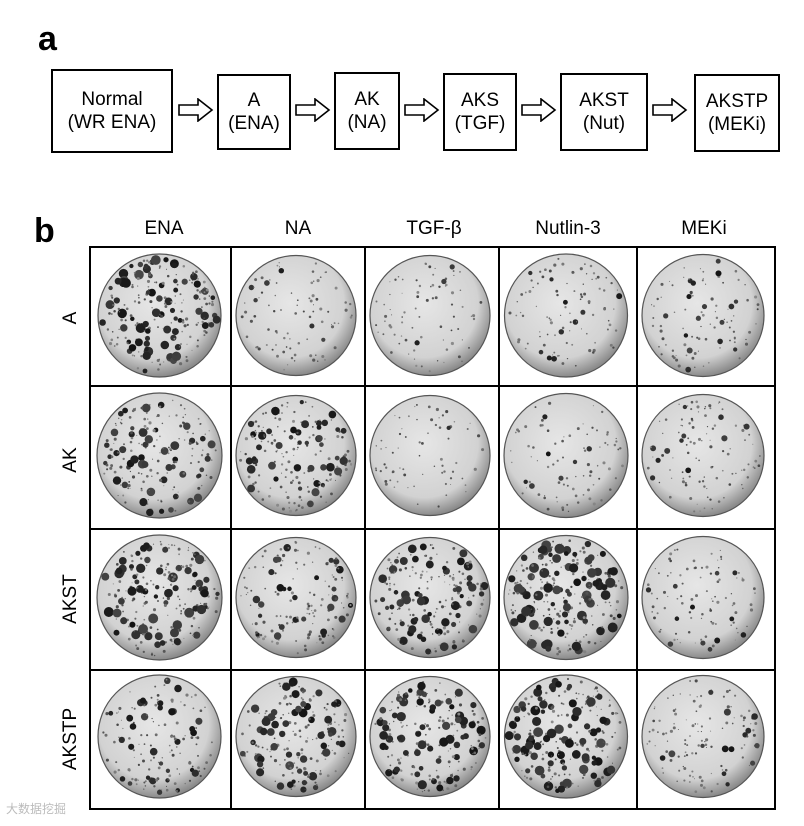 Image resolution: width=804 pixels, height=826 pixels. I want to click on column-header-nutlin: Nutlin-3, so click(568, 228).